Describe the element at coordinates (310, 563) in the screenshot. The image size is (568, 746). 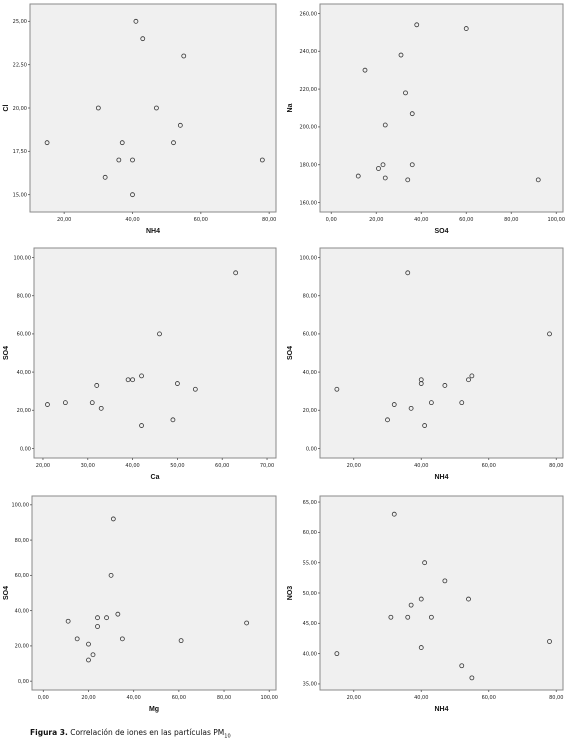
I see `y-tick-label: 55,00` at that location.